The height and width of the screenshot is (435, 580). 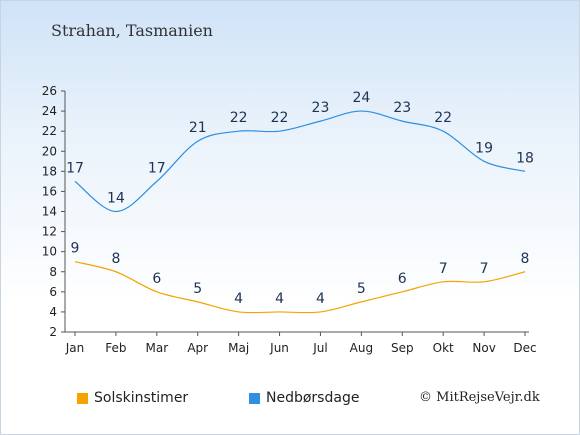 What do you see at coordinates (49, 131) in the screenshot?
I see `y-tick-label: 22` at bounding box center [49, 131].